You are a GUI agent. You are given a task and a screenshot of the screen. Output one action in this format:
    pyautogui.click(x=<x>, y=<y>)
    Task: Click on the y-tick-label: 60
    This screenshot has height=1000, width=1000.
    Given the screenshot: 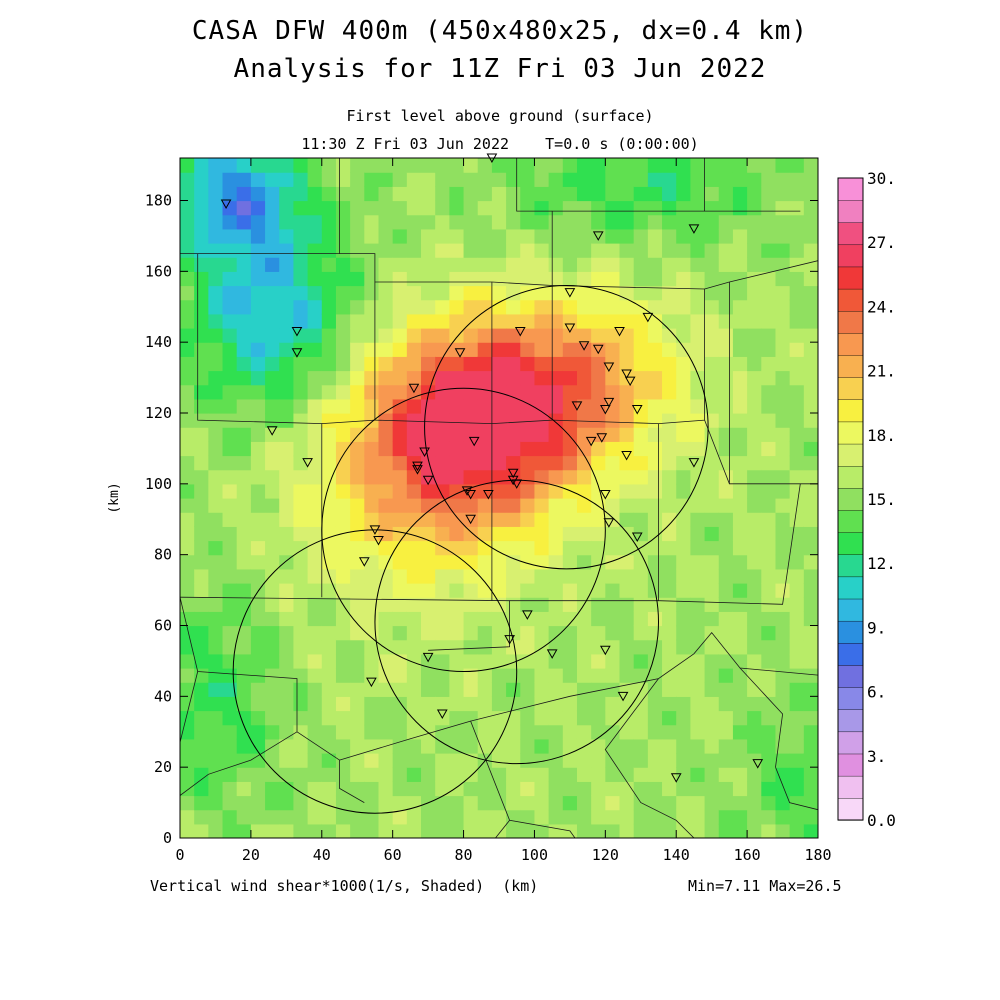 What is the action you would take?
    pyautogui.click(x=163, y=626)
    